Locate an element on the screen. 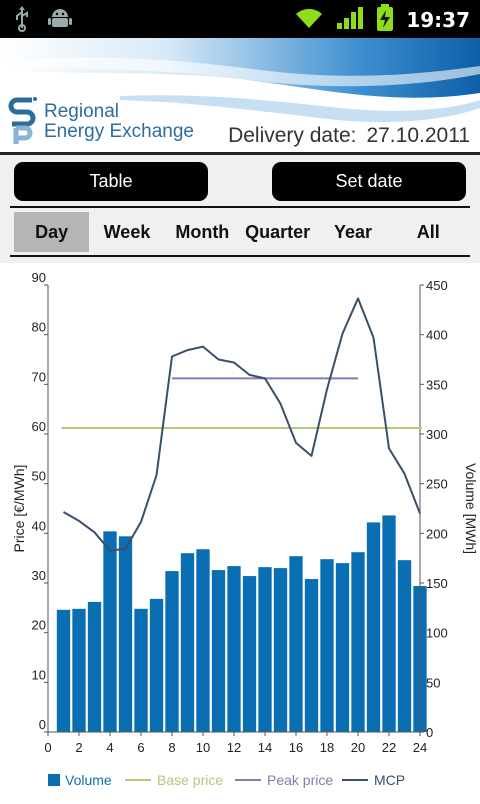 This screenshot has width=480, height=804. clock: 19:37 is located at coordinates (438, 20).